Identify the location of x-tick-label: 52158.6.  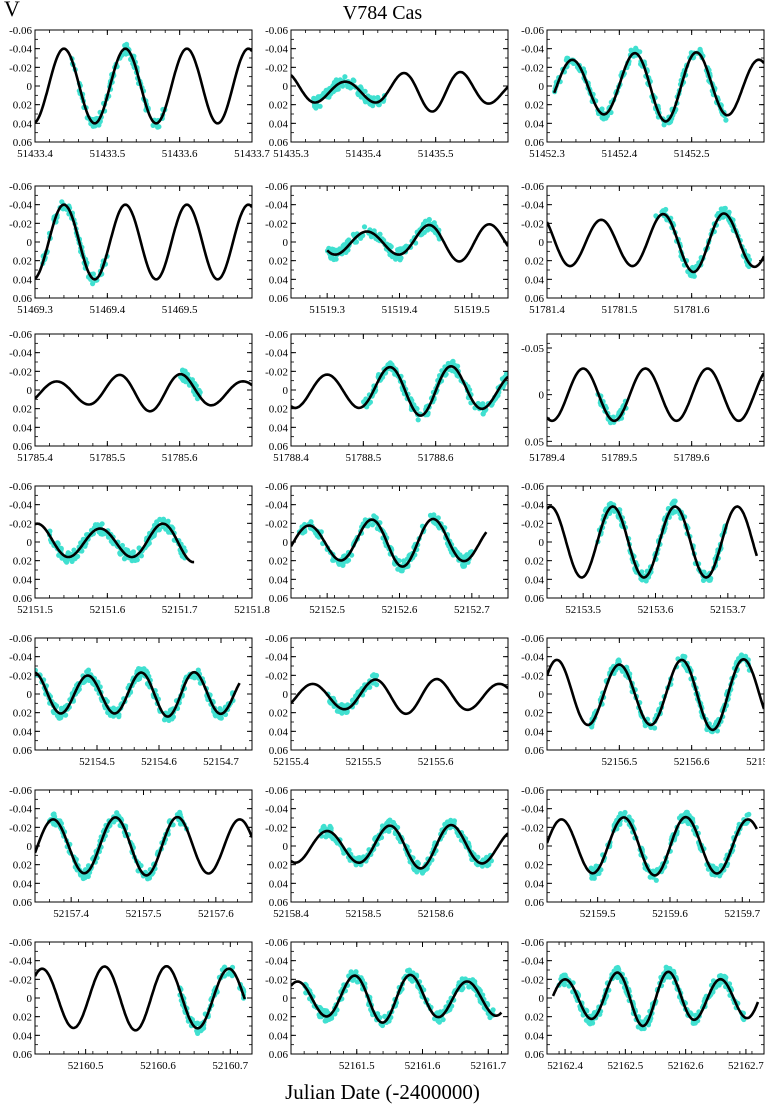
(436, 914).